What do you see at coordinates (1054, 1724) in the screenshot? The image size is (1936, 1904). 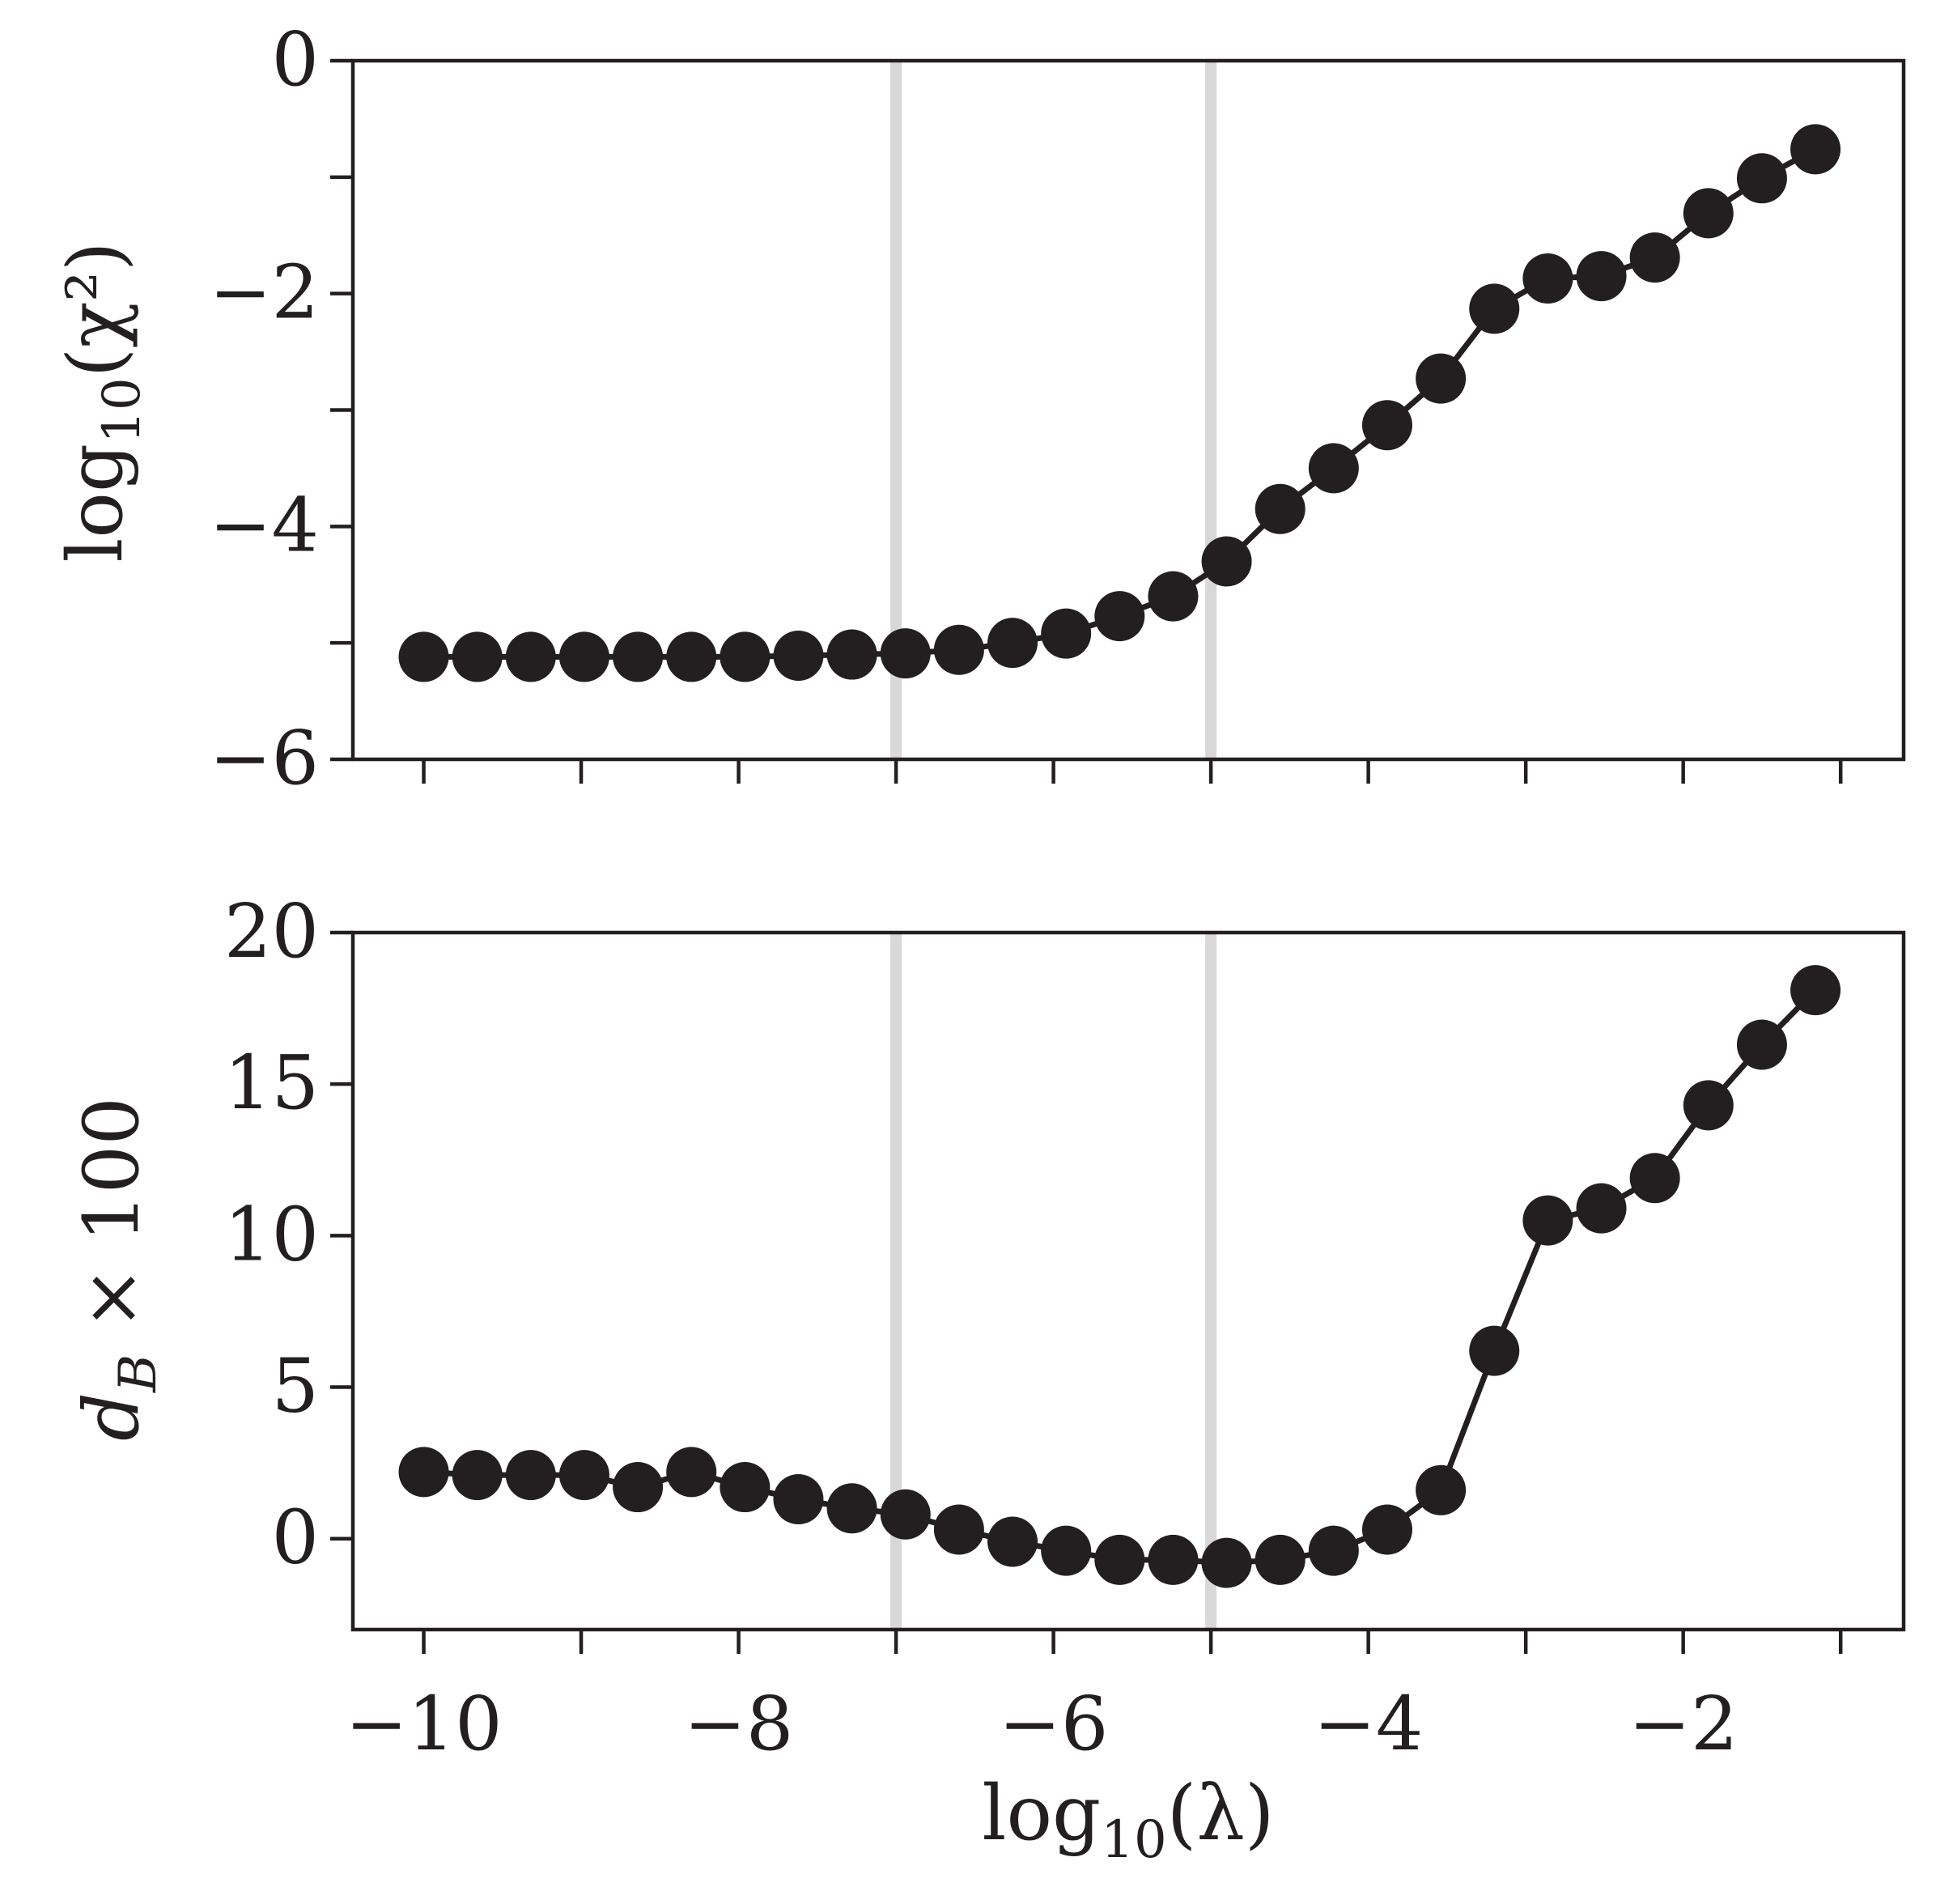 I see `bottom-xtick-label-4: −6` at bounding box center [1054, 1724].